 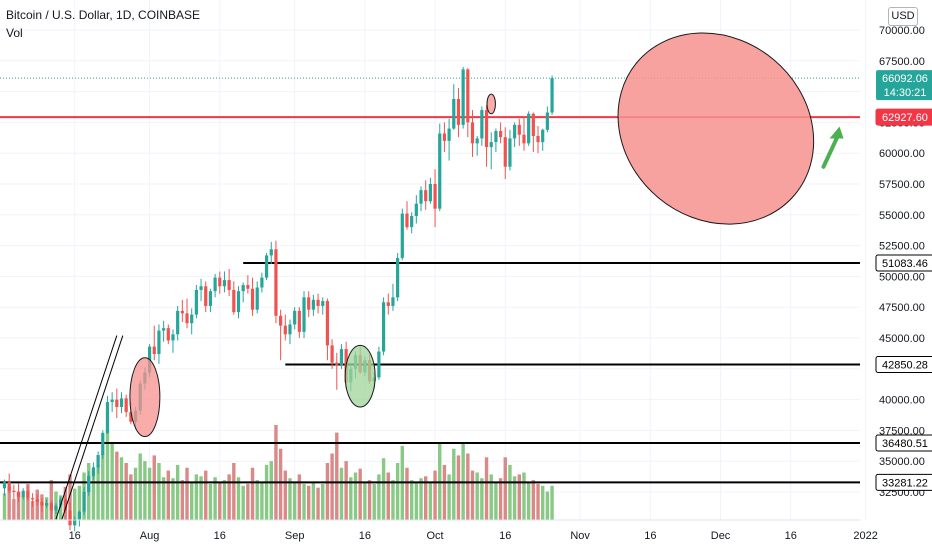 I want to click on time-tick-label: Aug, so click(x=150, y=536).